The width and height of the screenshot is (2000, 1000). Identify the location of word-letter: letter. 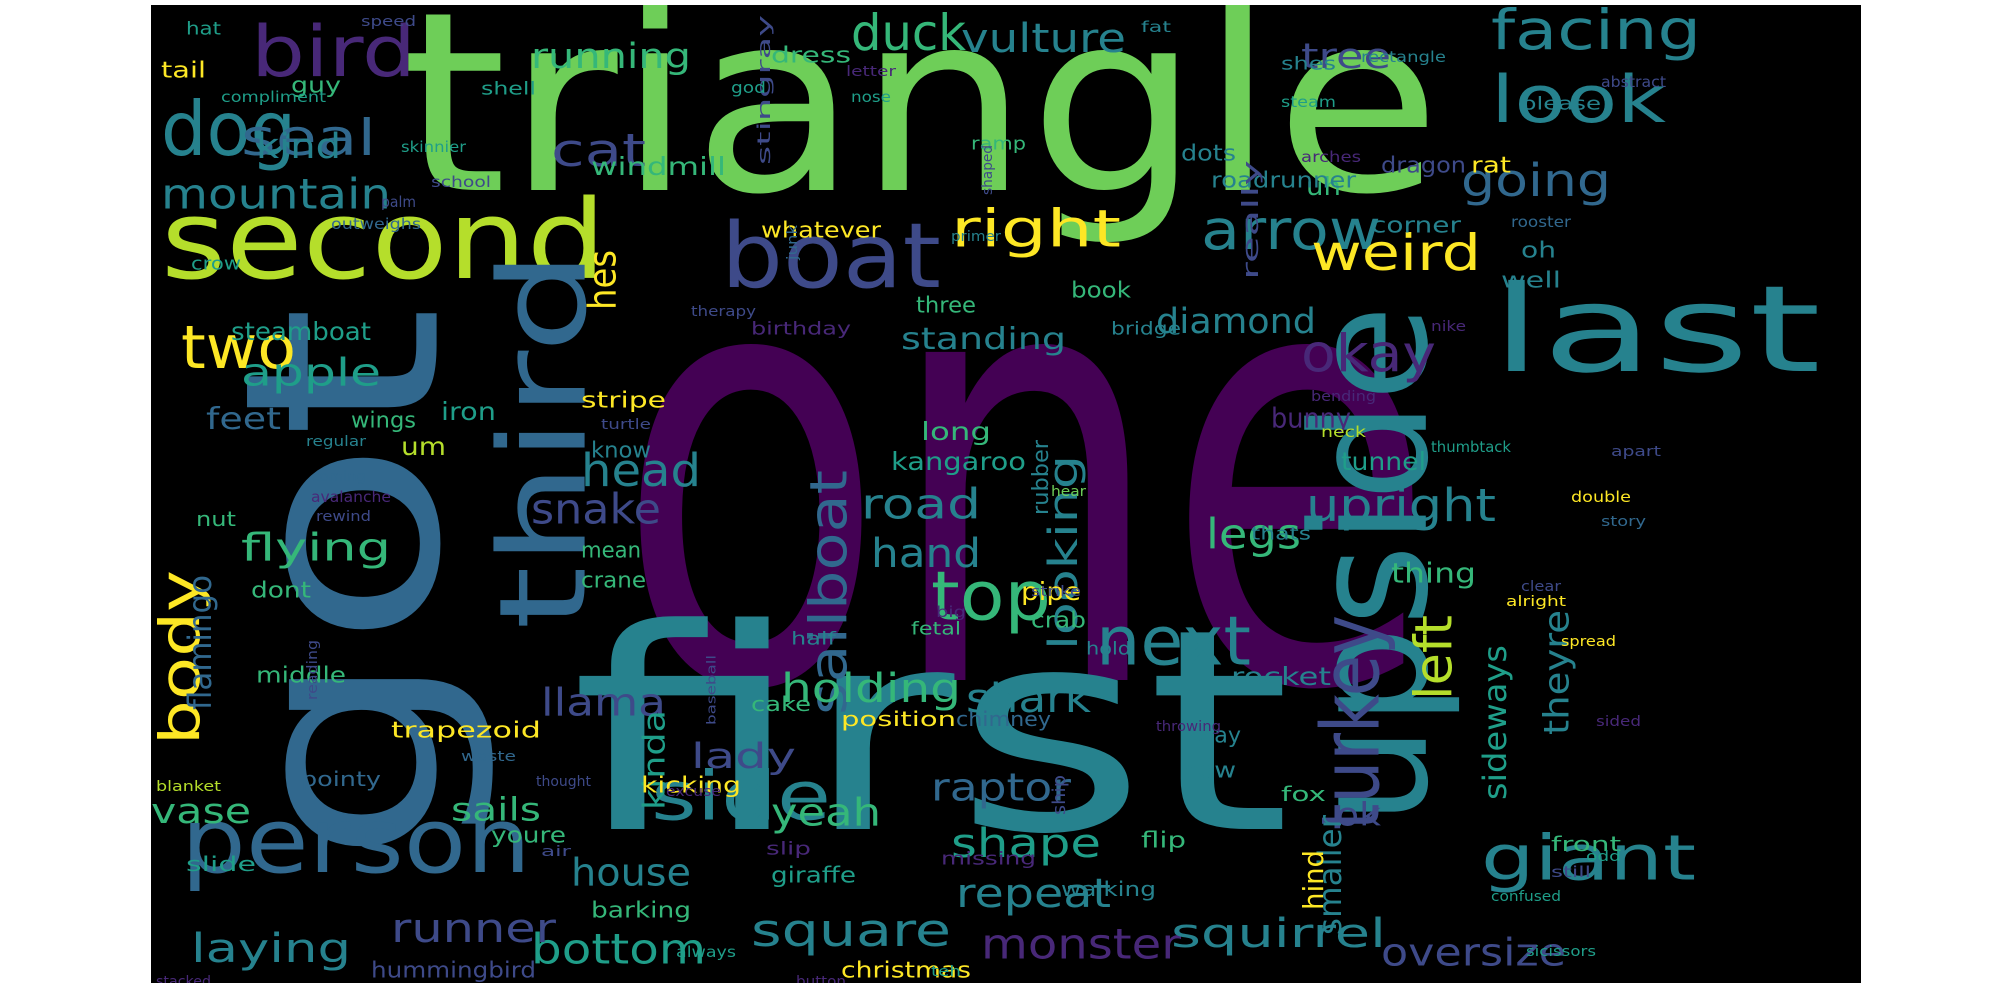
(871, 72).